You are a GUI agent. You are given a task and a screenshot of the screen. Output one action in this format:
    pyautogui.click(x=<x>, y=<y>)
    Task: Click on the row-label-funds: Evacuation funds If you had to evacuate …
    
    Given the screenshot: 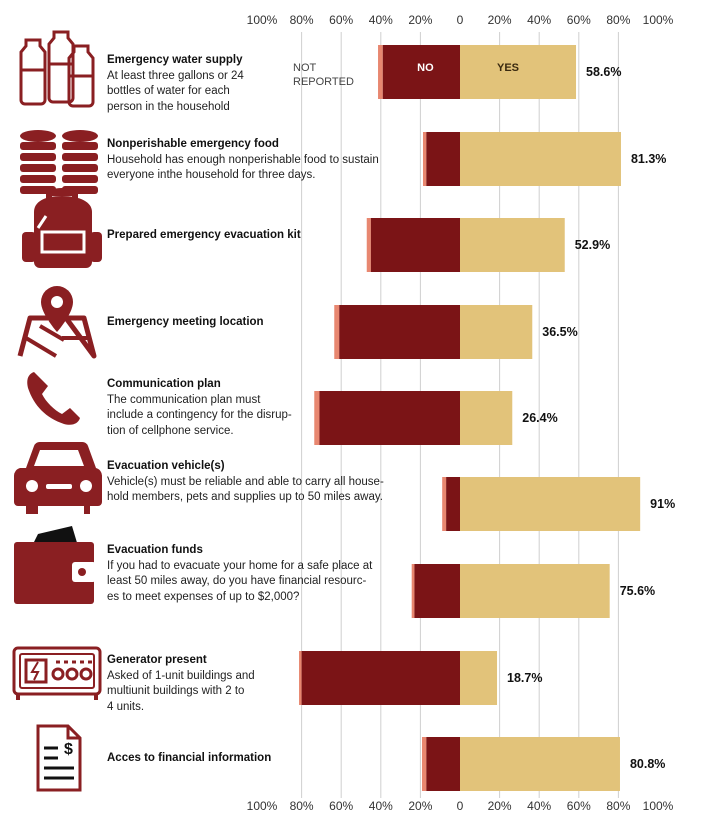 What is the action you would take?
    pyautogui.click(x=252, y=574)
    